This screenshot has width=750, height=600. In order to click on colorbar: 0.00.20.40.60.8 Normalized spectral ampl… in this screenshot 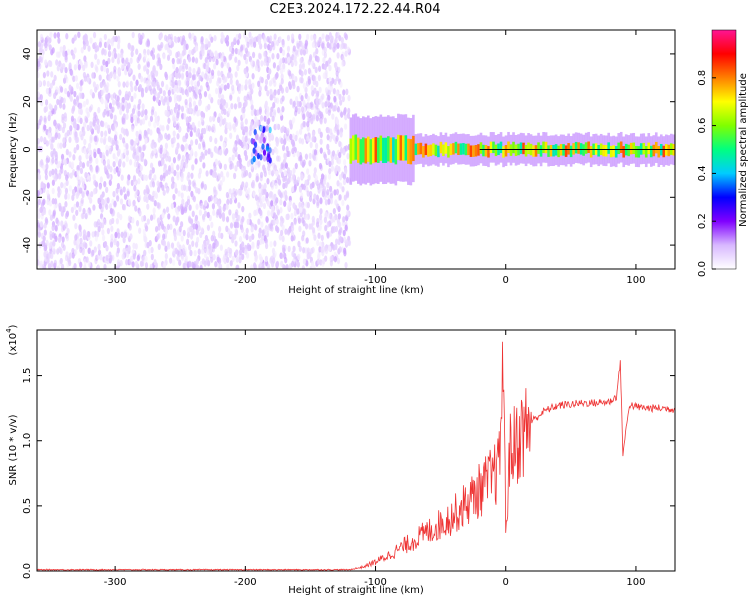, I will do `click(723, 153)`.